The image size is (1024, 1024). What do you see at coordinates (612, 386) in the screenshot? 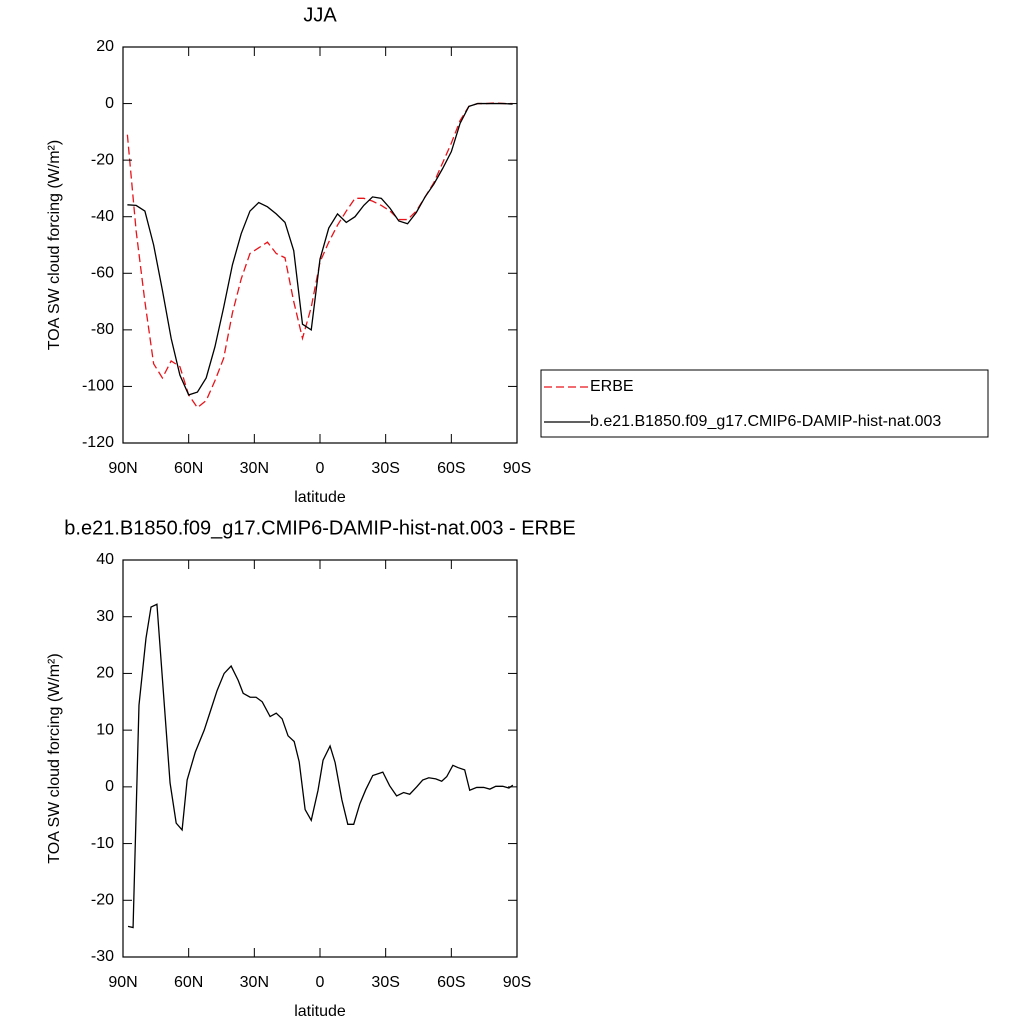
I see `legend-label: ERBE` at bounding box center [612, 386].